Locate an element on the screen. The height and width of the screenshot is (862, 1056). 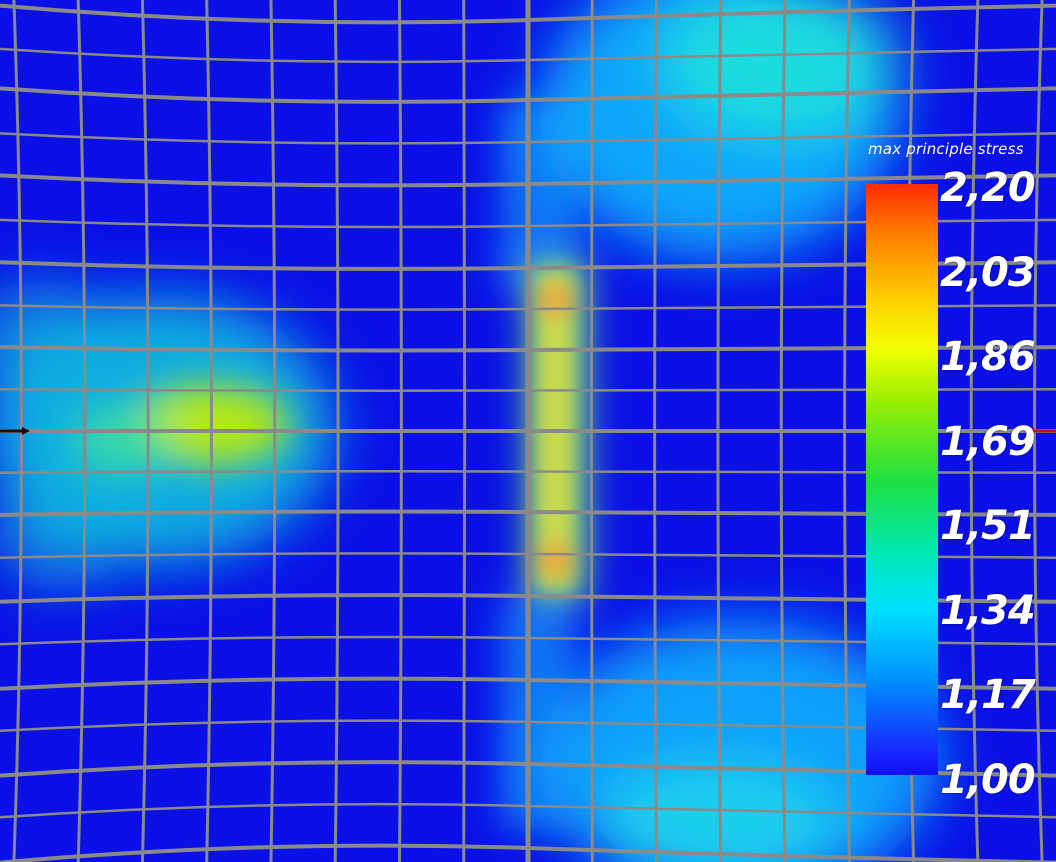
colorbar-gradient is located at coordinates (902, 479).